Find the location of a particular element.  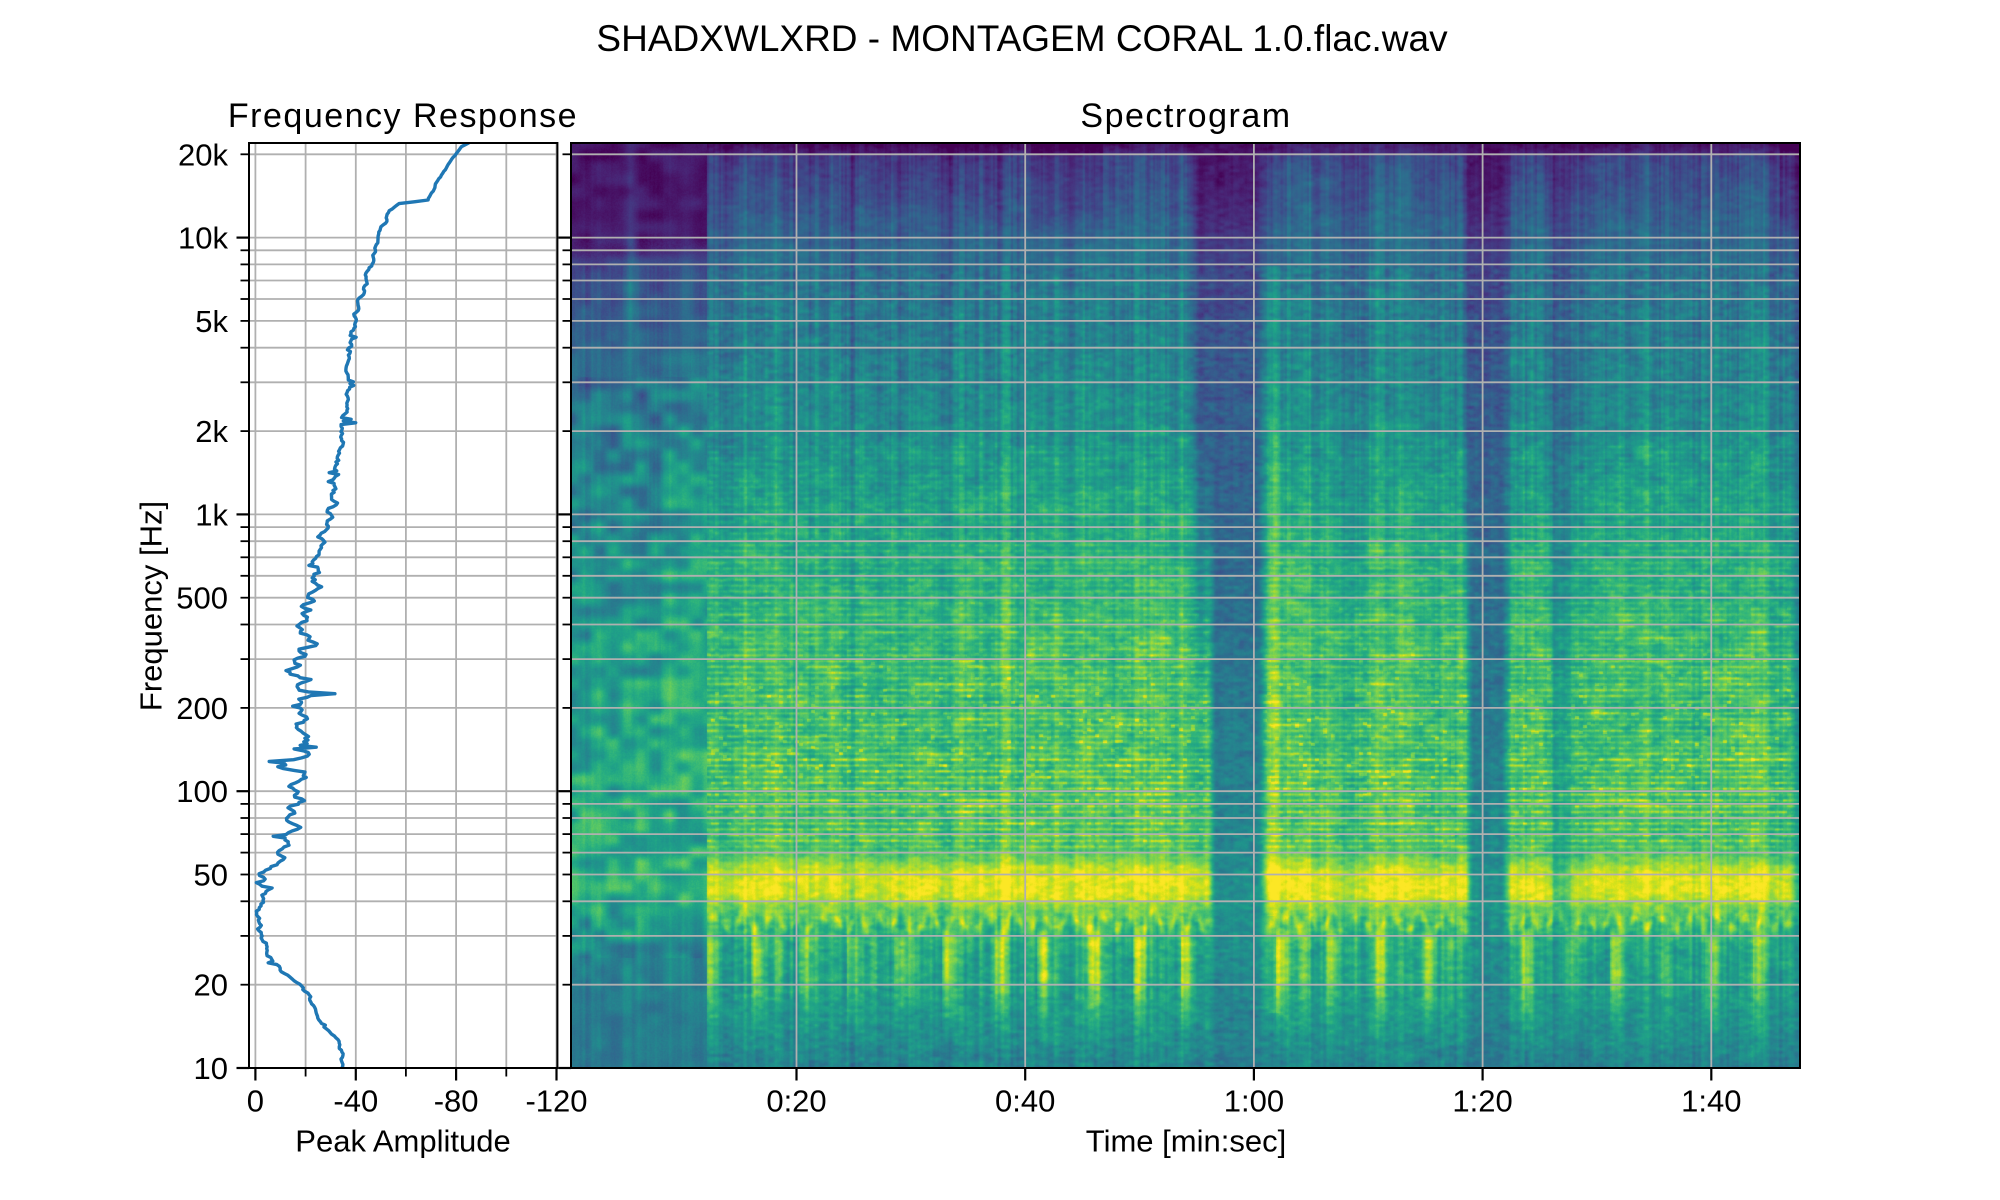

svg-text: -120 is located at coordinates (556, 1101).